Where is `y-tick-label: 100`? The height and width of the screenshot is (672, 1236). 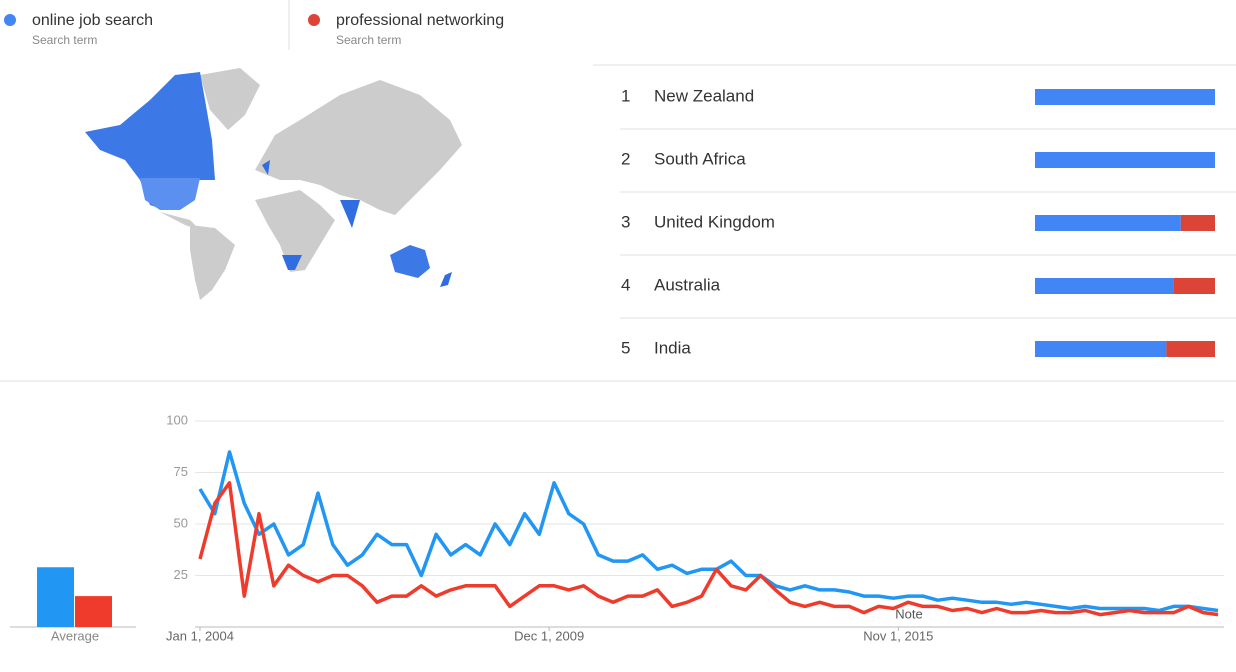
y-tick-label: 100 is located at coordinates (177, 419).